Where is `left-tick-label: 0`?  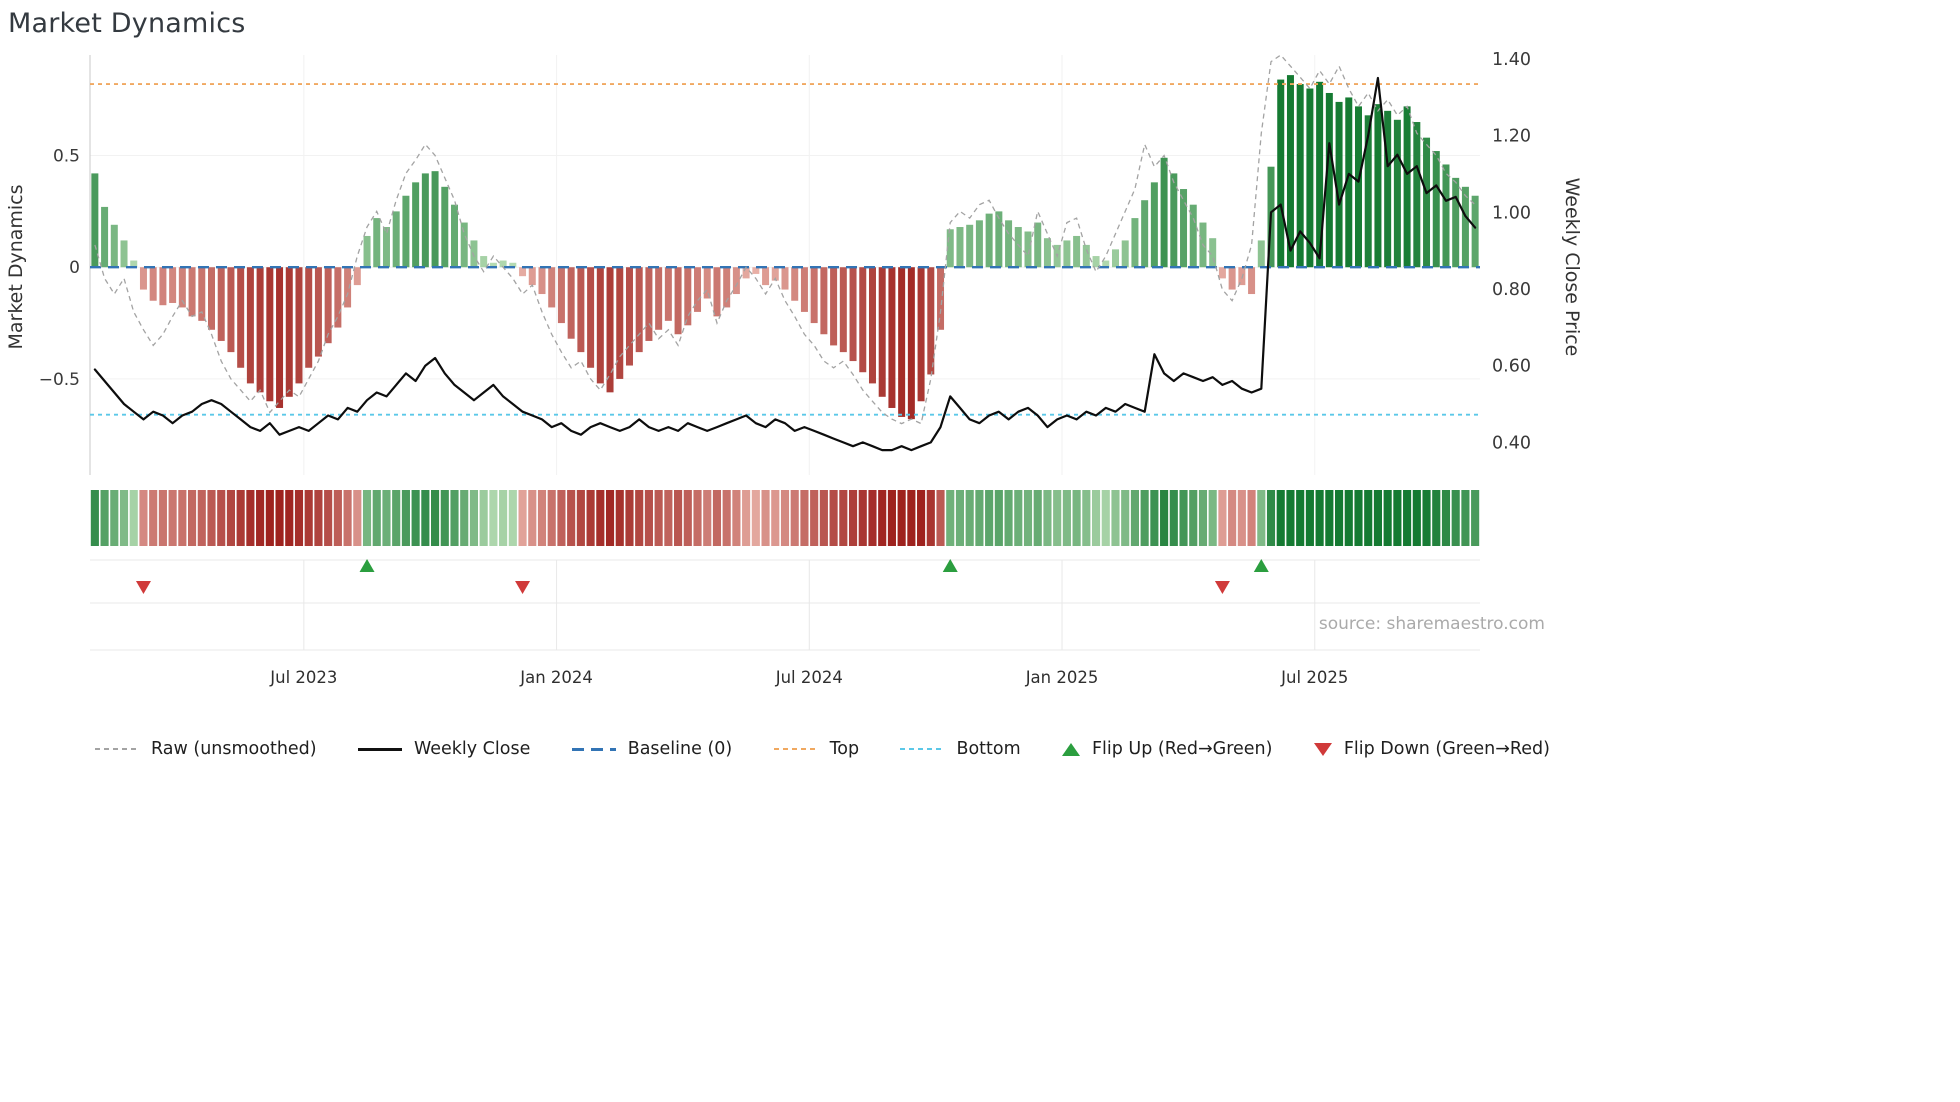
left-tick-label: 0 is located at coordinates (74, 268).